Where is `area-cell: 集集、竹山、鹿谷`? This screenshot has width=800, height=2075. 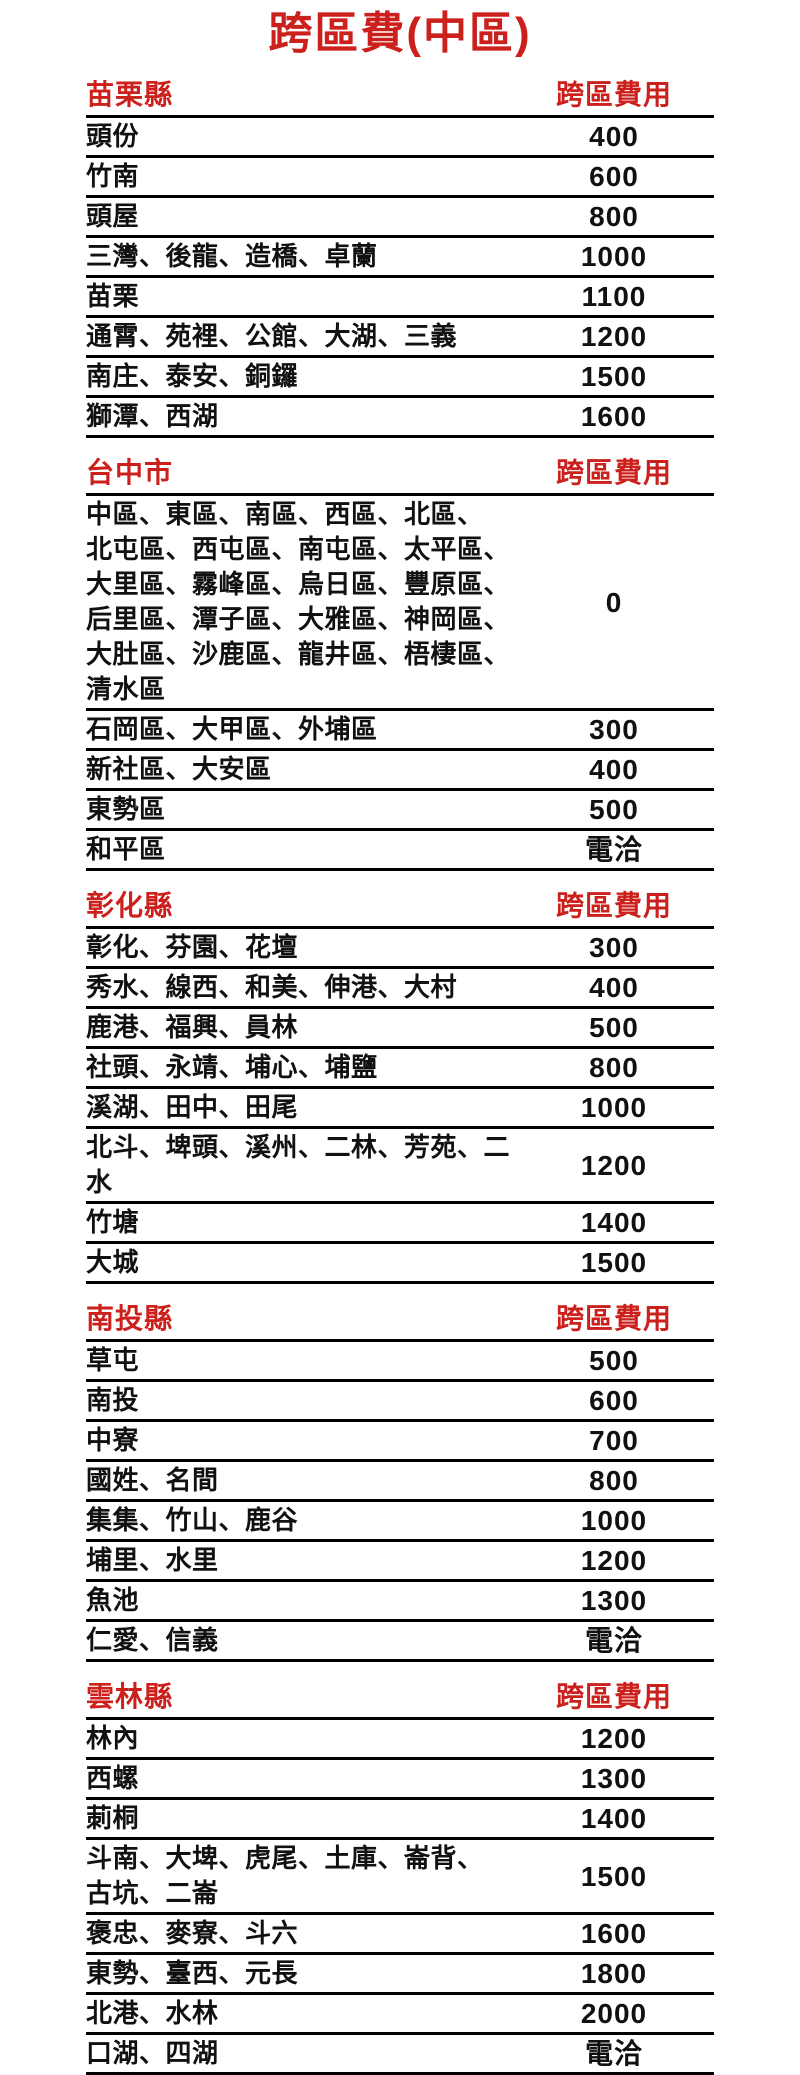 area-cell: 集集、竹山、鹿谷 is located at coordinates (192, 1520).